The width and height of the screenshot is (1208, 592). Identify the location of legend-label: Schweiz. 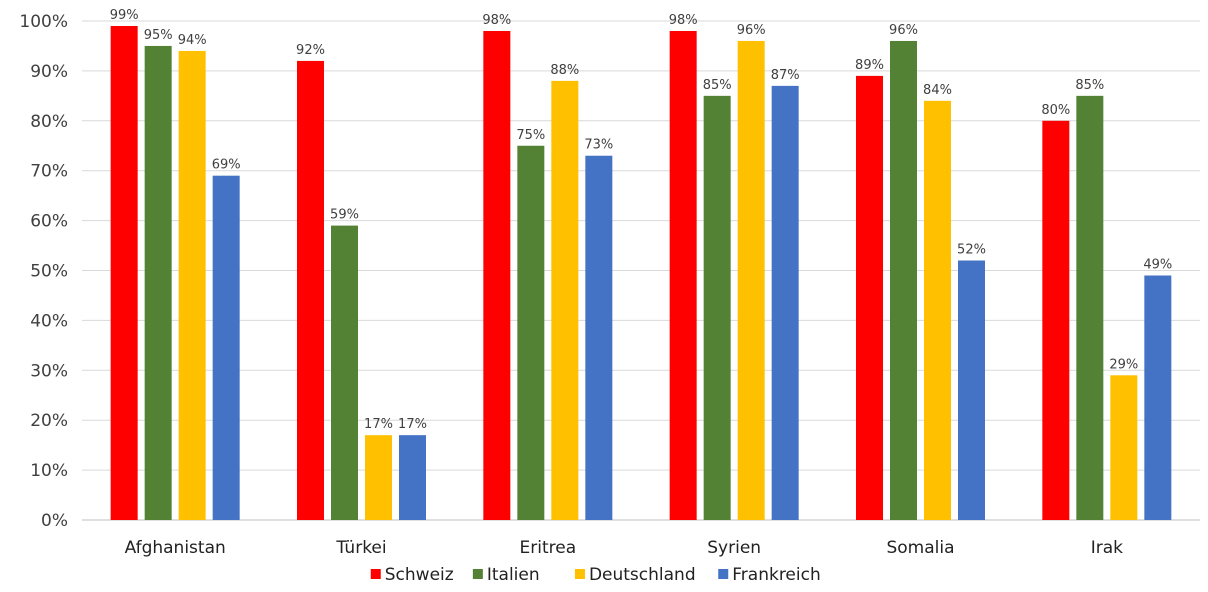
(419, 575).